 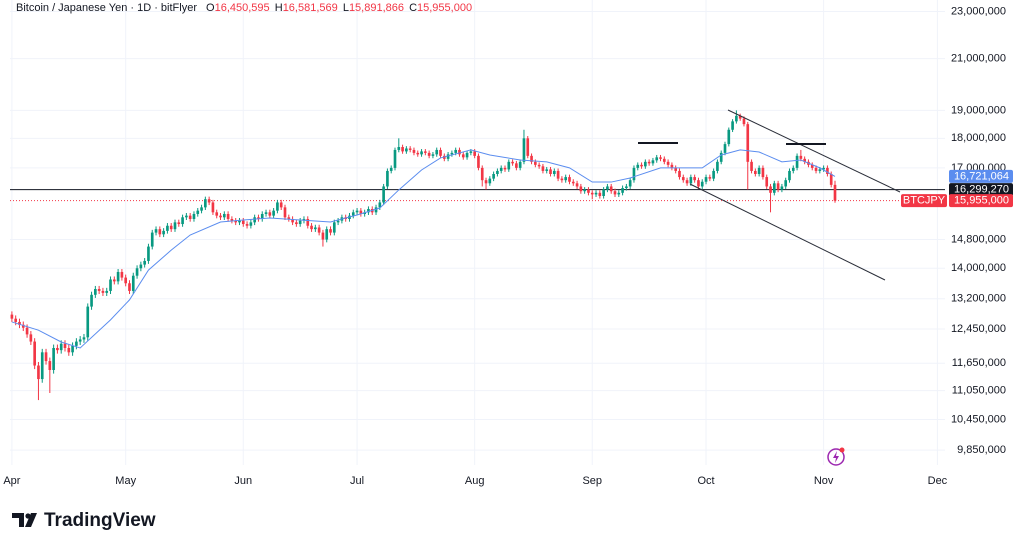 What do you see at coordinates (24, 520) in the screenshot?
I see `brand-logo` at bounding box center [24, 520].